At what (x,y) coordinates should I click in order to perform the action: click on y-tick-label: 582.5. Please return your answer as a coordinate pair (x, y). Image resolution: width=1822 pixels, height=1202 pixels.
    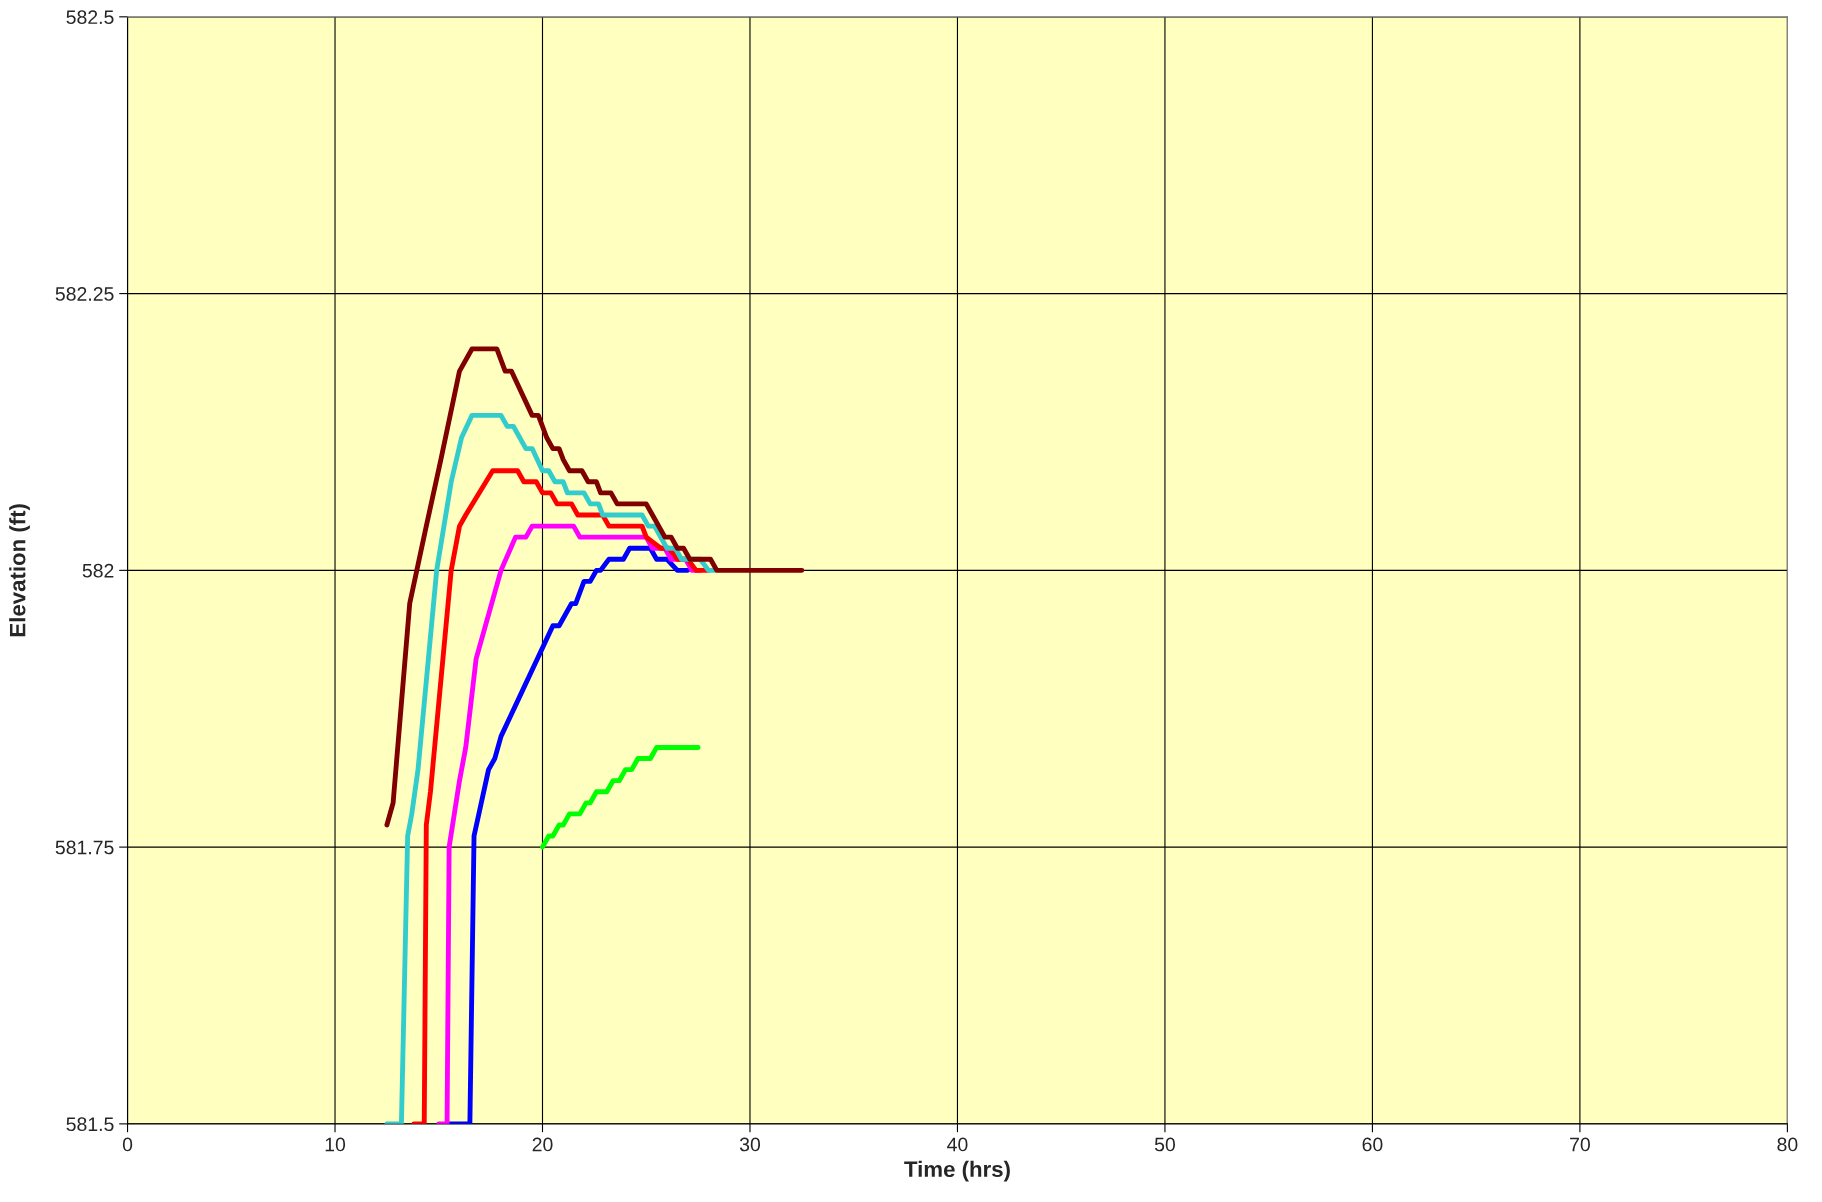
    Looking at the image, I should click on (90, 17).